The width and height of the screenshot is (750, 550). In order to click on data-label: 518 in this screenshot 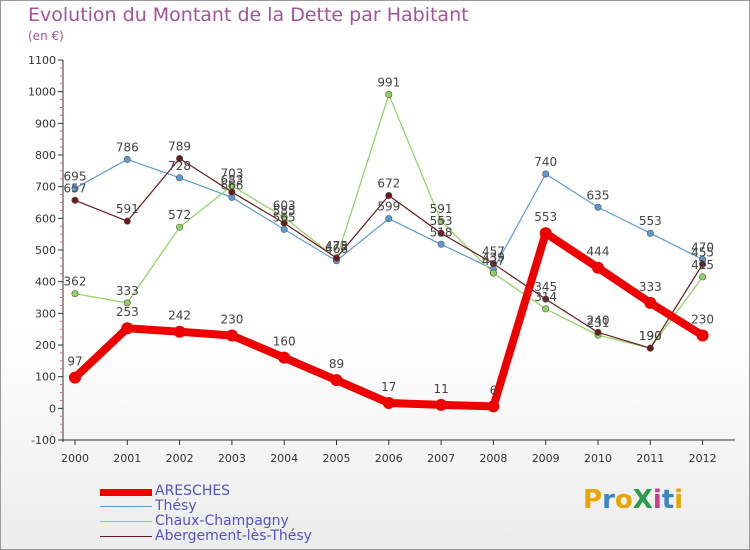, I will do `click(441, 232)`.